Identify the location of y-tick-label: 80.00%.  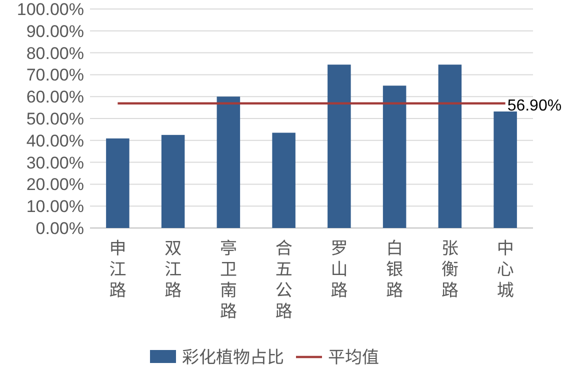
(55, 53).